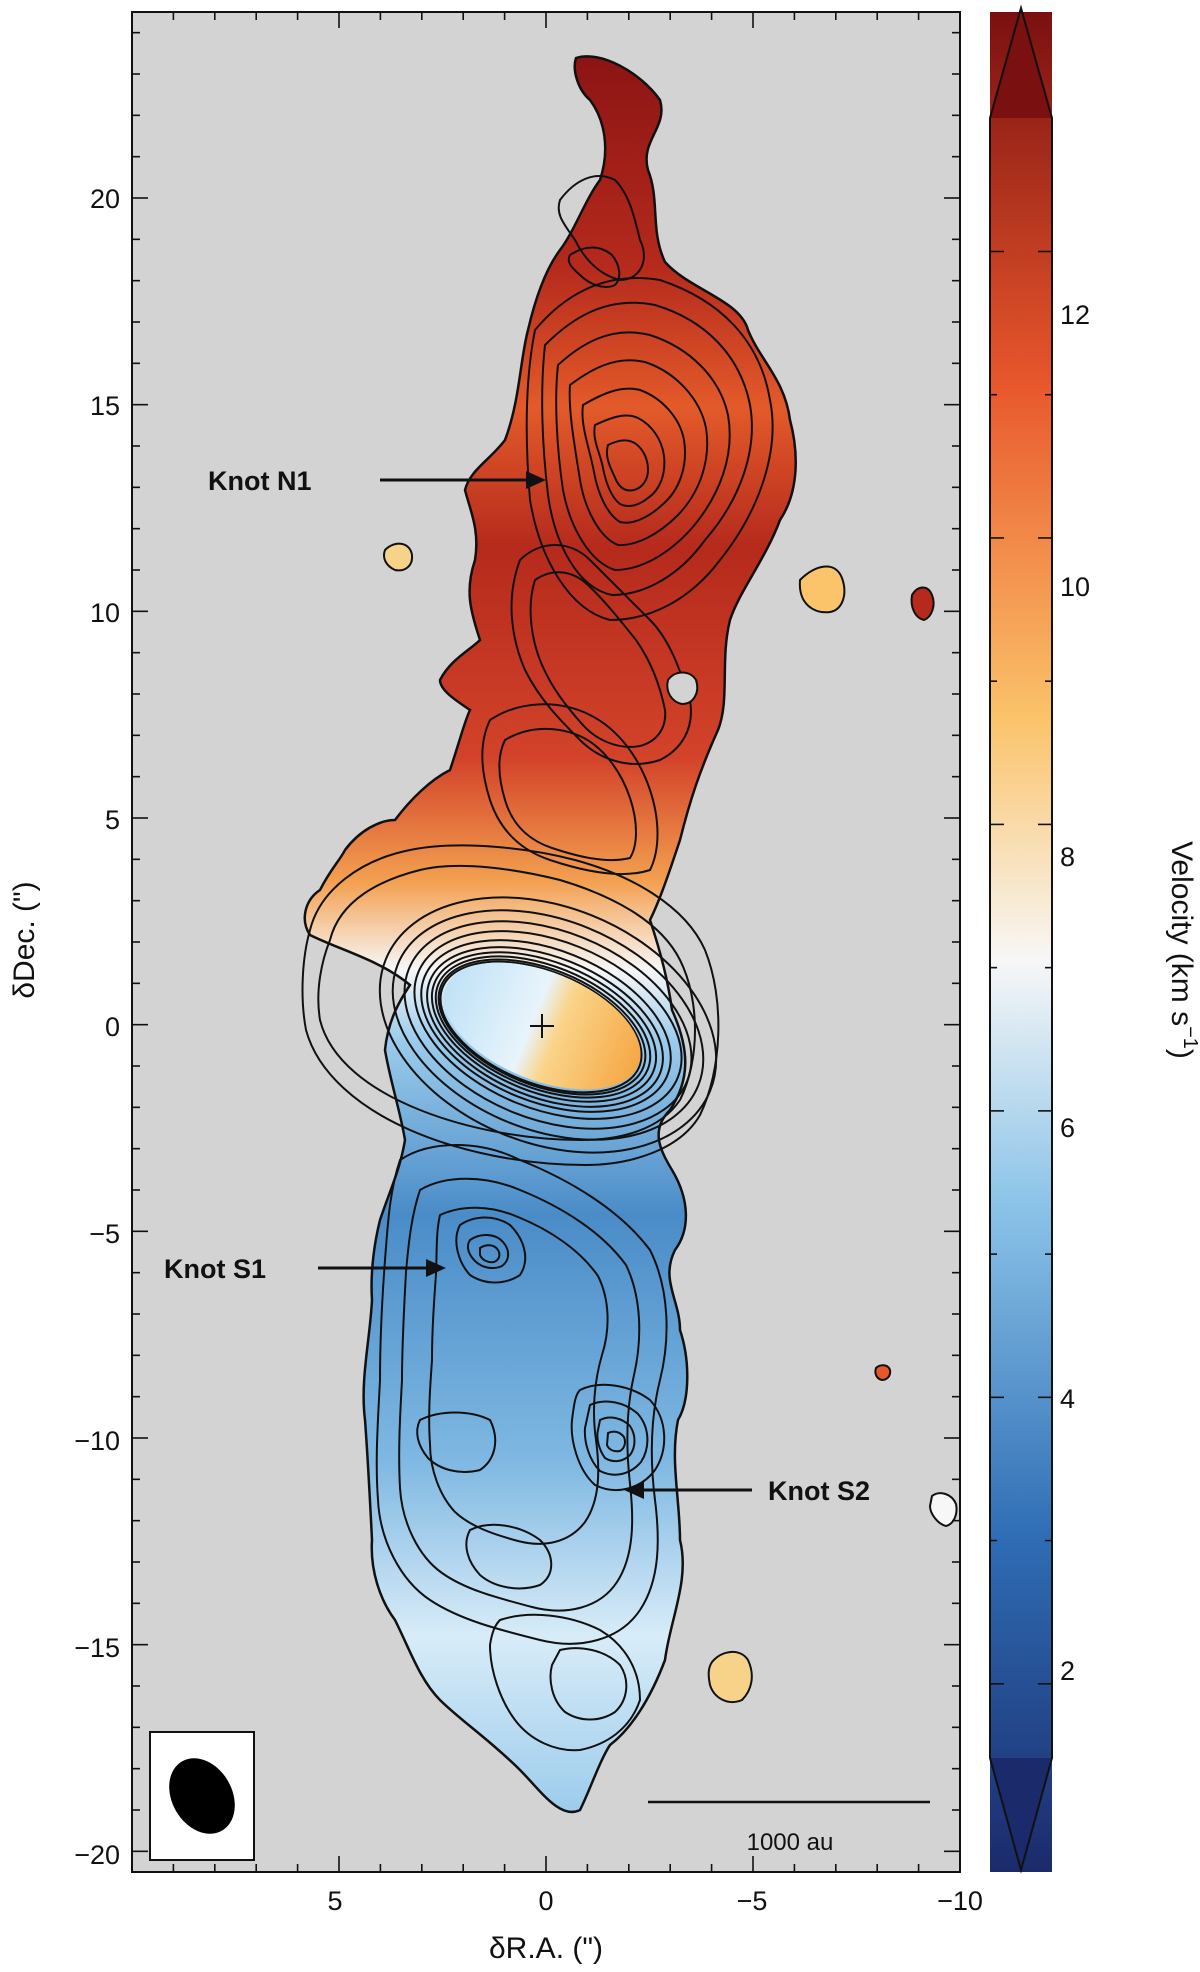  Describe the element at coordinates (1021, 1814) in the screenshot. I see `colorbar-bottom-extension` at that location.